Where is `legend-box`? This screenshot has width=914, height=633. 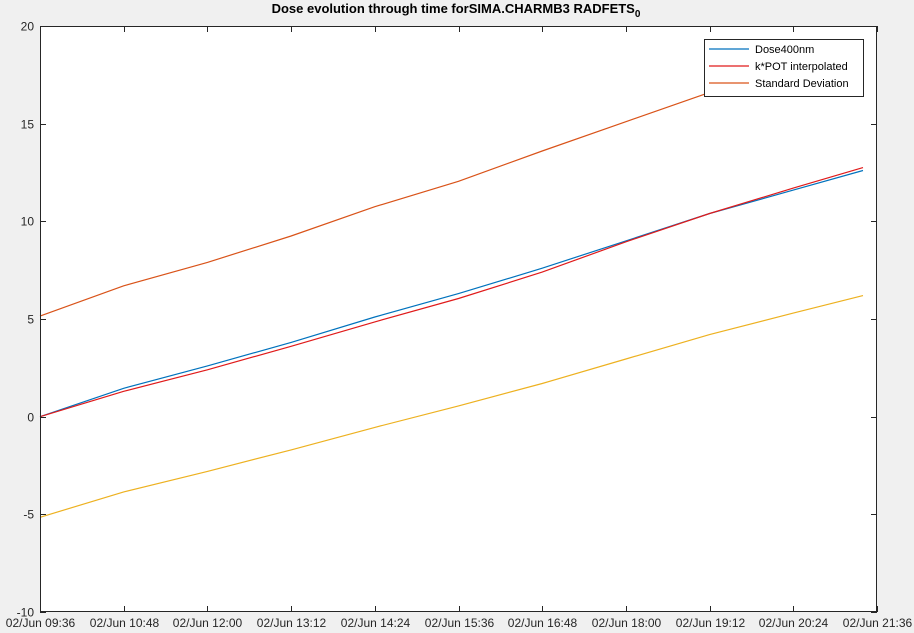 legend-box is located at coordinates (784, 68).